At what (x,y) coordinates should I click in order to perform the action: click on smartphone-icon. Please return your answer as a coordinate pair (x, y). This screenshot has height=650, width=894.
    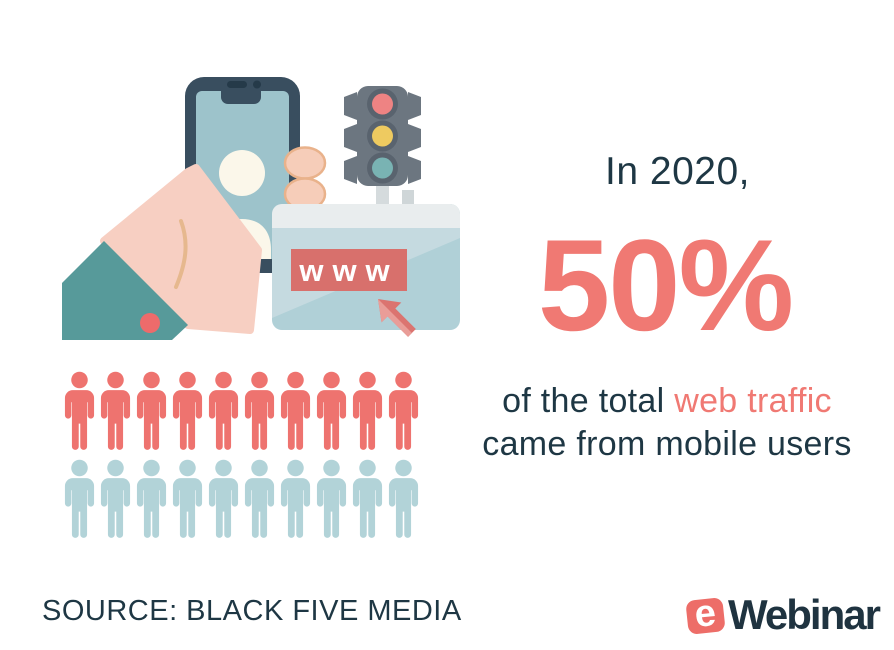
    Looking at the image, I should click on (242, 175).